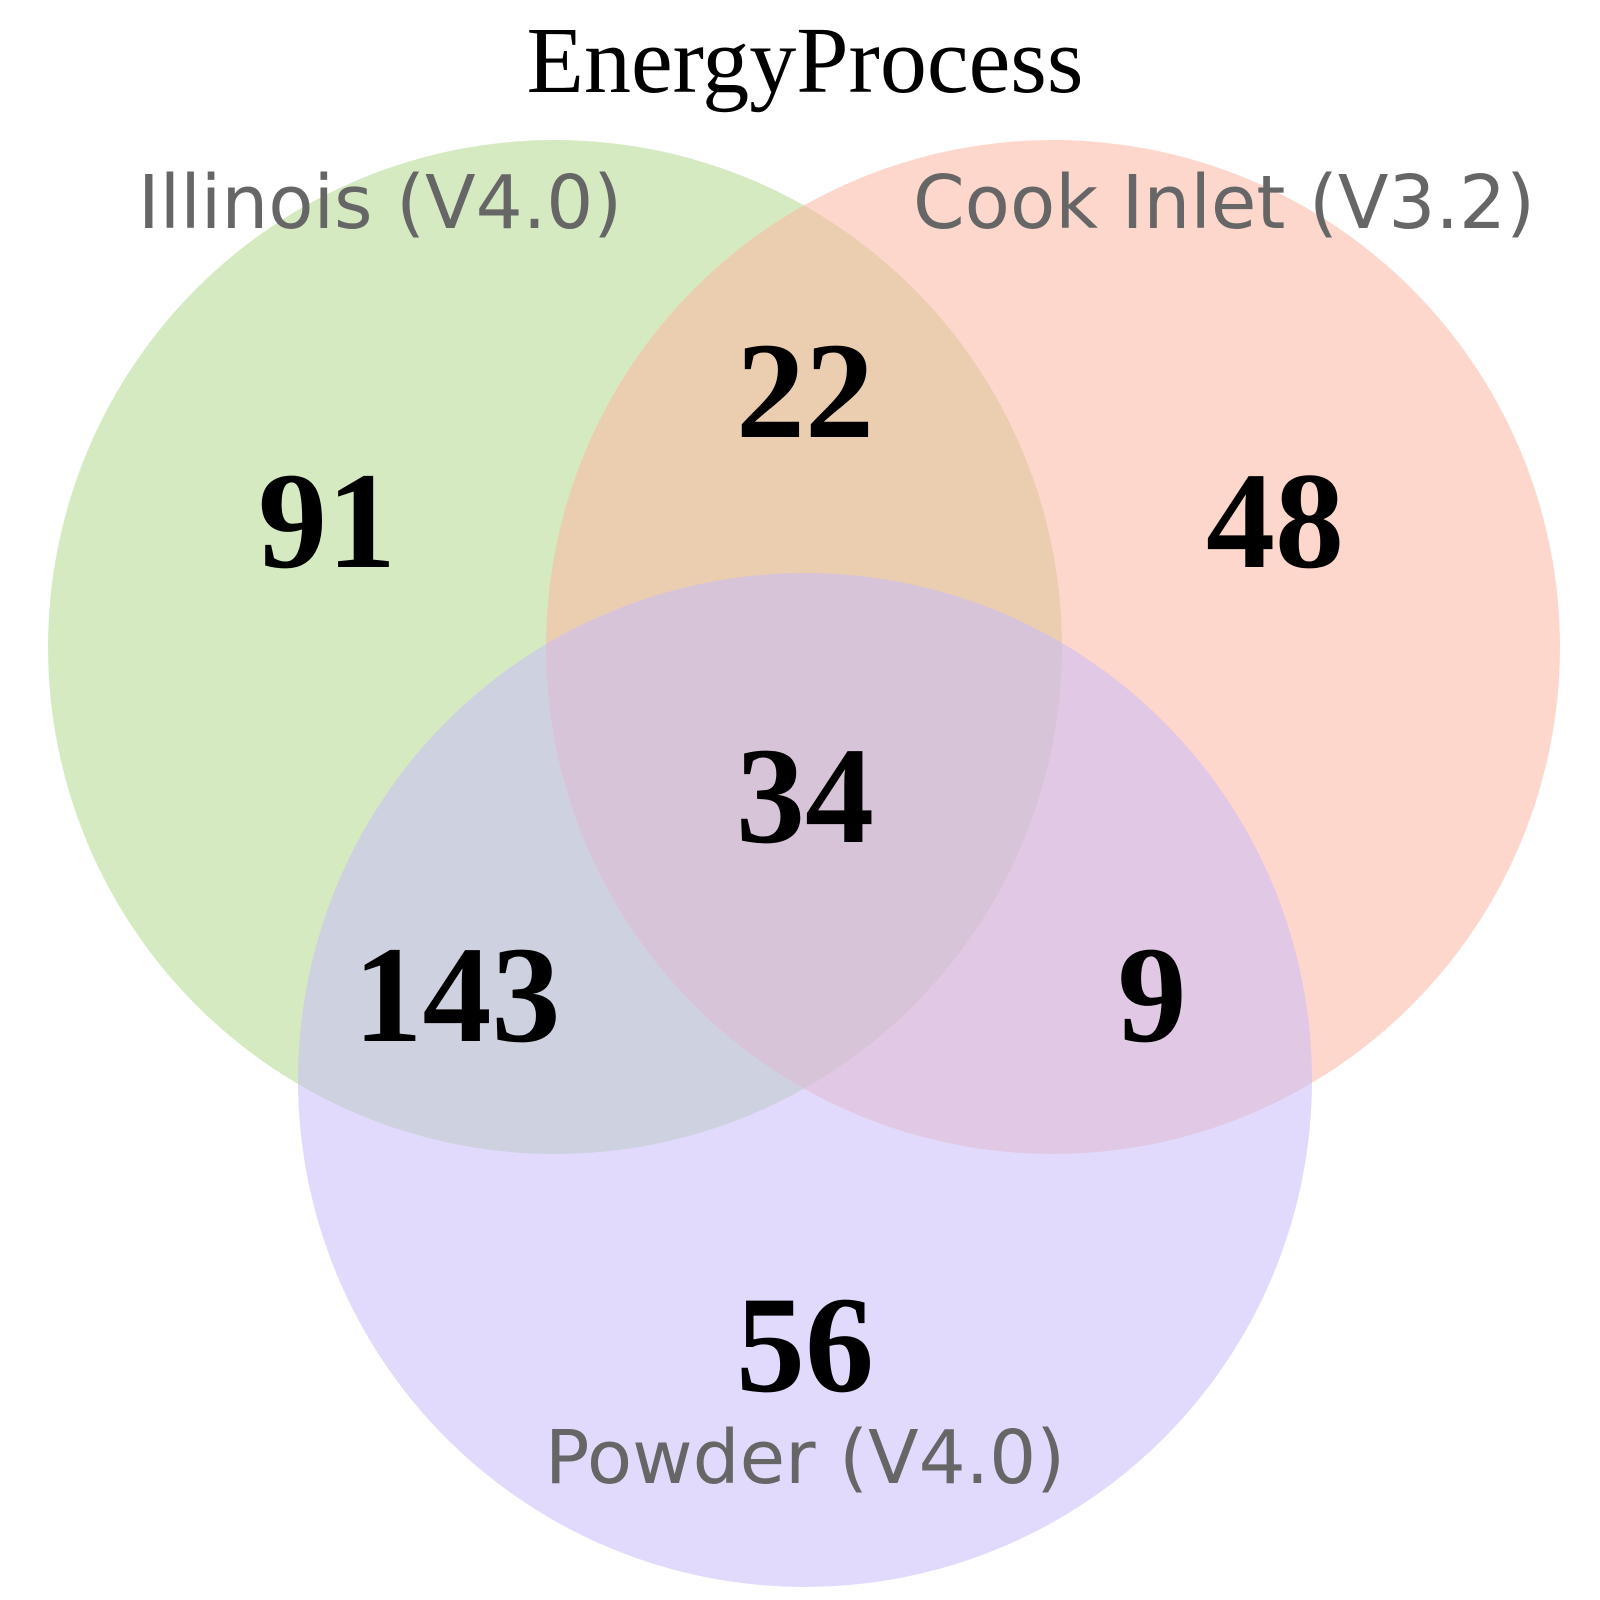 This screenshot has width=1600, height=1600. I want to click on region-illinois-only: 91, so click(327, 520).